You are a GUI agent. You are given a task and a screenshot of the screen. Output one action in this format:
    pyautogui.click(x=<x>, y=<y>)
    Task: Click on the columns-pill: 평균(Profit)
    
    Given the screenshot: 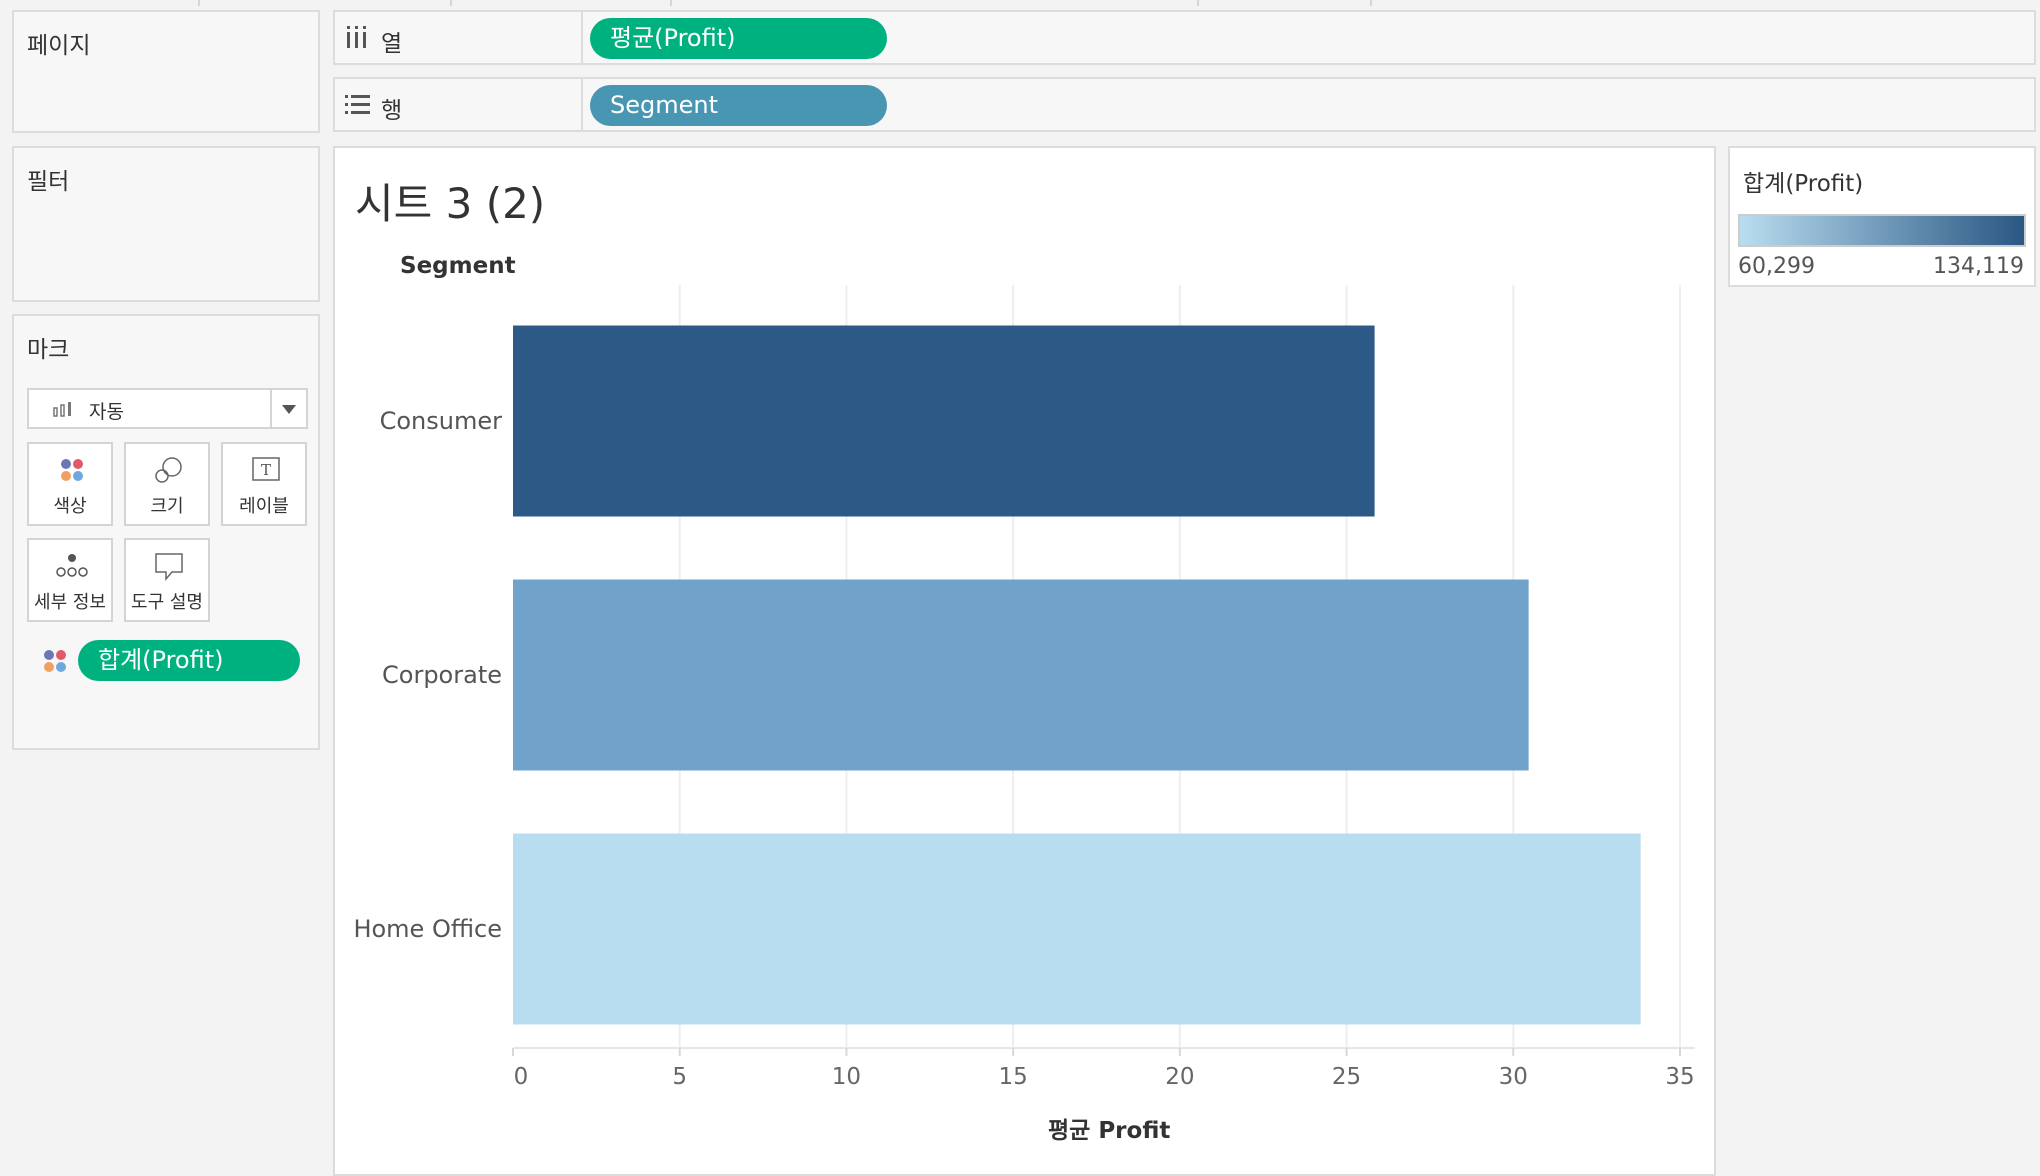 What is the action you would take?
    pyautogui.click(x=738, y=38)
    